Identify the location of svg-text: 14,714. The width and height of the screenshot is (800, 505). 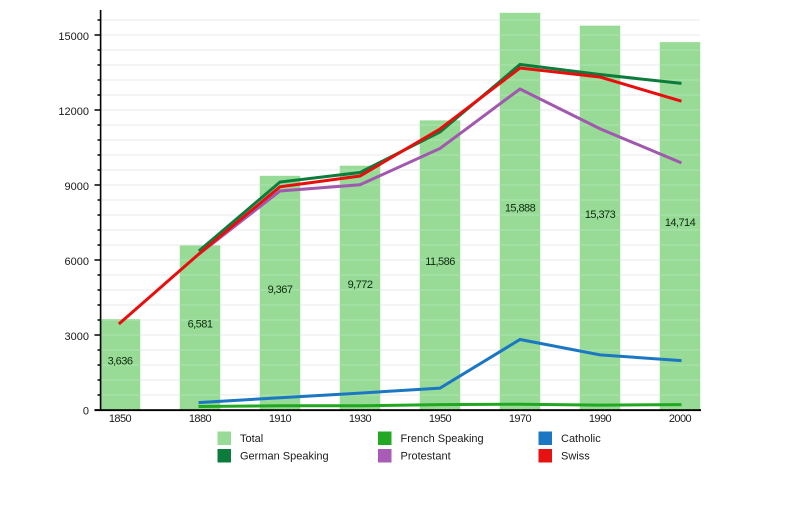
(680, 223).